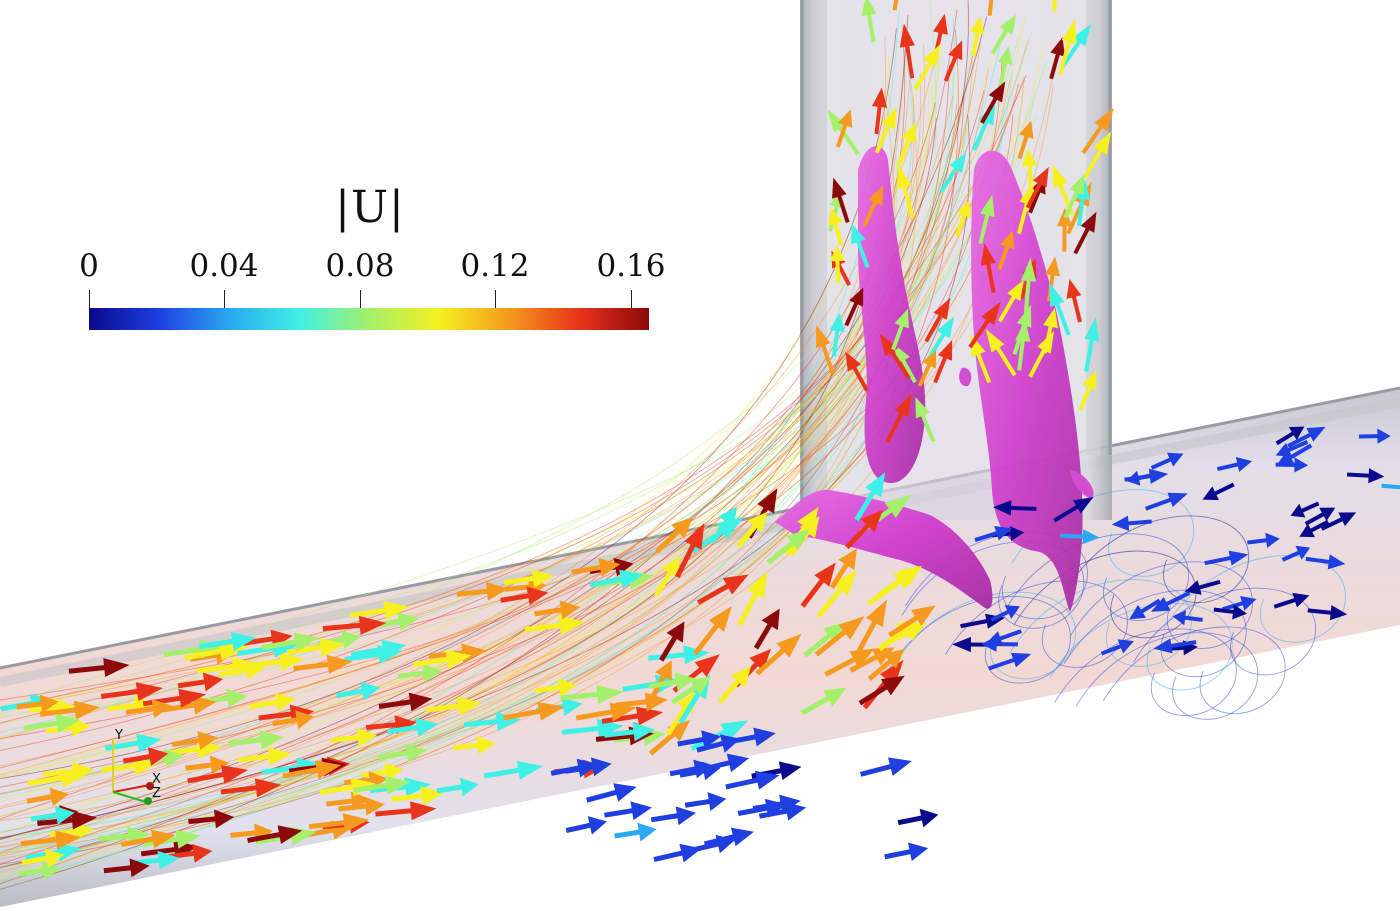 The height and width of the screenshot is (911, 1400). Describe the element at coordinates (1082, 485) in the screenshot. I see `vortex-isosurface-fragment` at that location.